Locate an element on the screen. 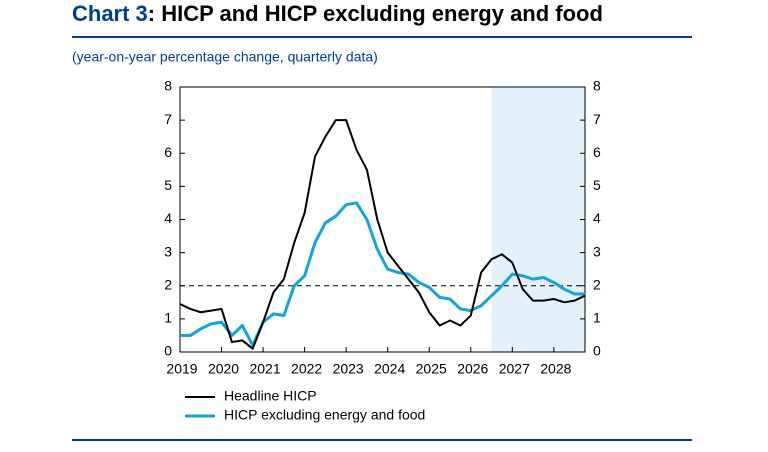  y2-tick-label: 7 is located at coordinates (597, 119).